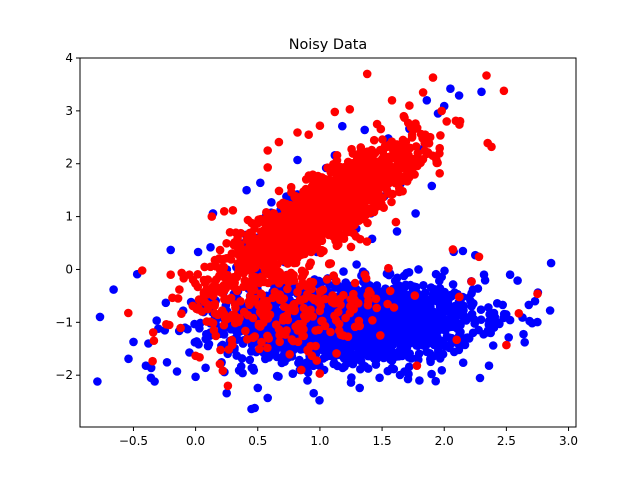 The image size is (640, 480). Describe the element at coordinates (69, 111) in the screenshot. I see `y-tick-label: 3` at that location.